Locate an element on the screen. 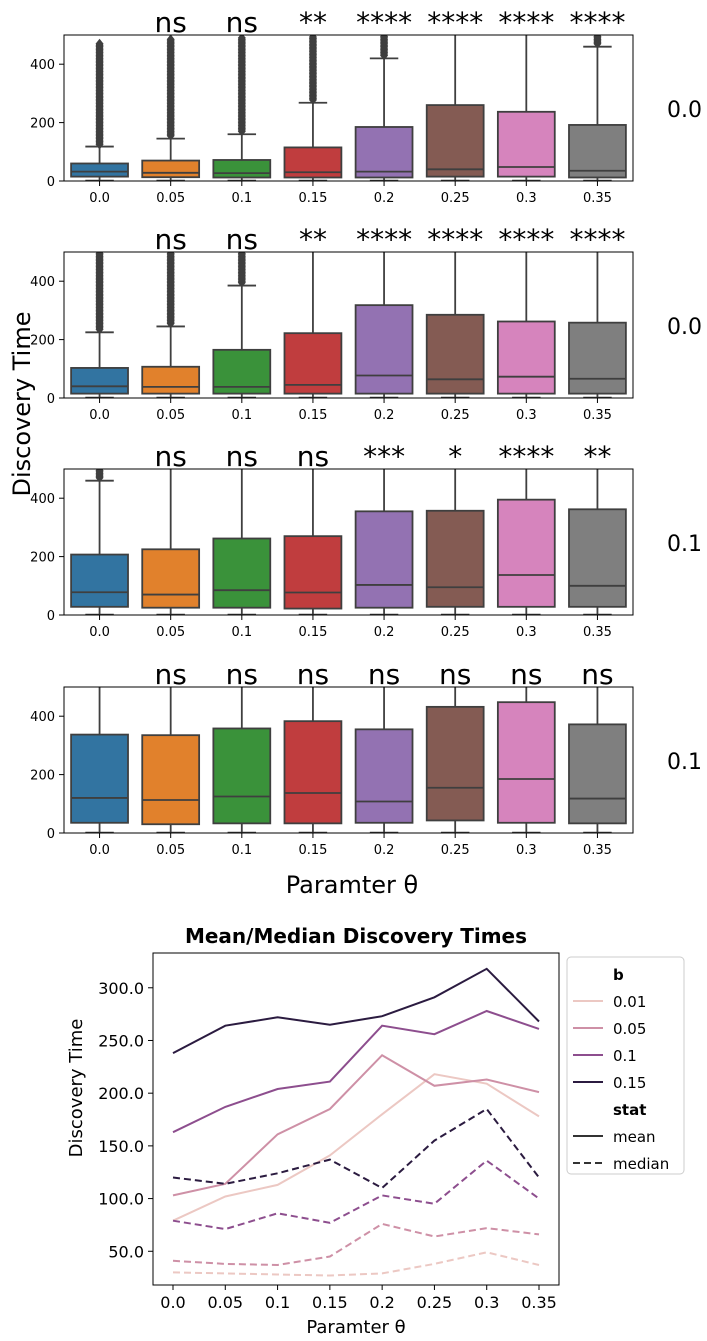 The width and height of the screenshot is (707, 1341). line-xlabel: Paramter θ is located at coordinates (355, 1327).